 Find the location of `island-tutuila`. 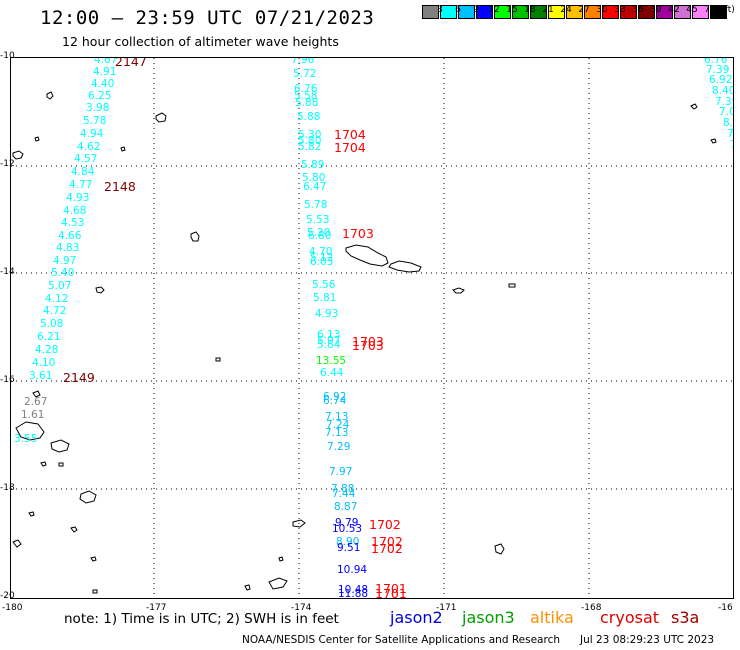

island-tutuila is located at coordinates (405, 266).